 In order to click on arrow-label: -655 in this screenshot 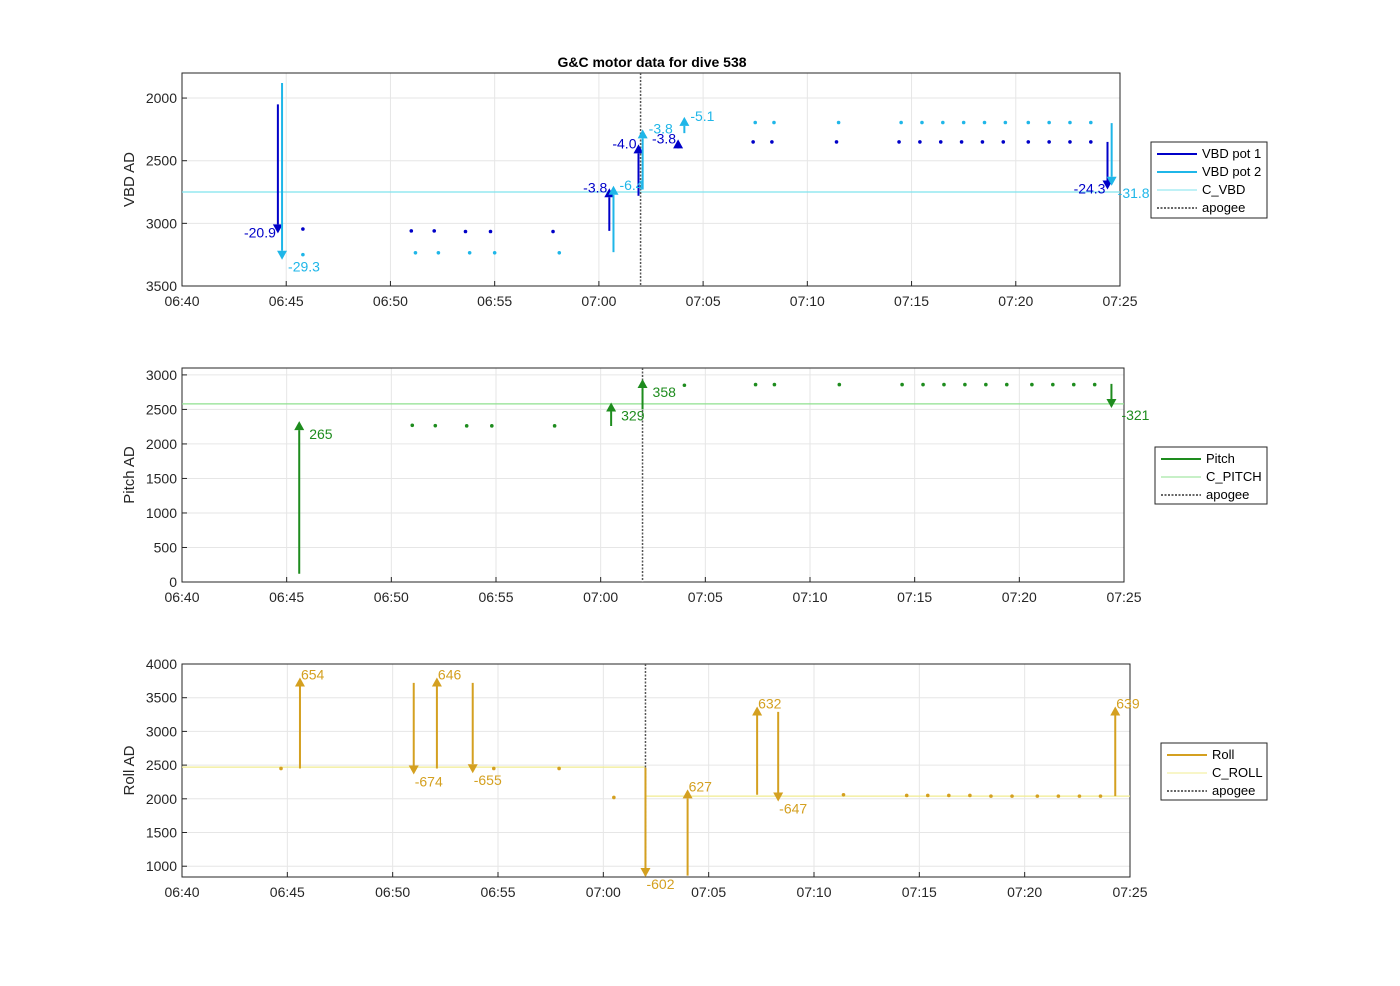, I will do `click(488, 780)`.